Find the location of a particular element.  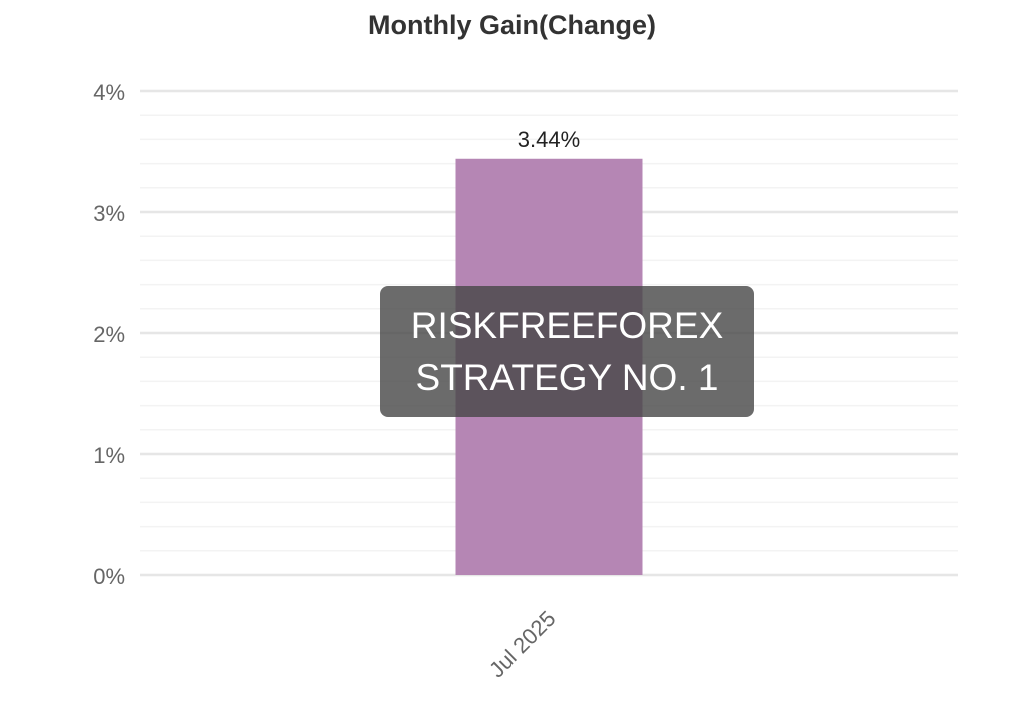

watermark-line-1: RISKFREEFOREX is located at coordinates (567, 325).